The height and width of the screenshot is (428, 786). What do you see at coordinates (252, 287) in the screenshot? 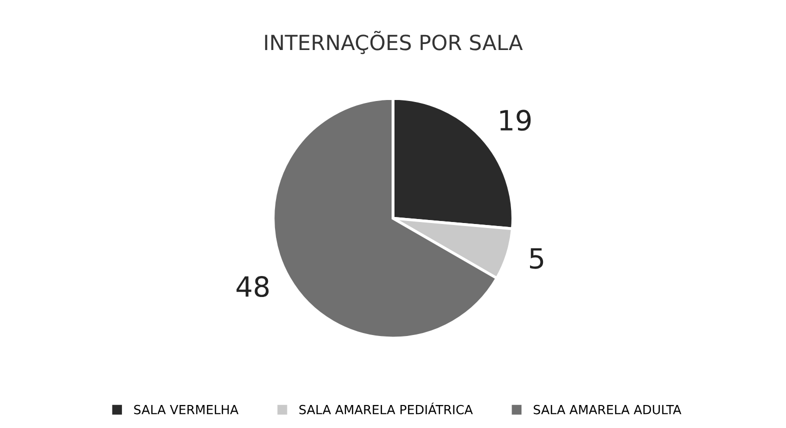
I see `data-label: 48` at bounding box center [252, 287].